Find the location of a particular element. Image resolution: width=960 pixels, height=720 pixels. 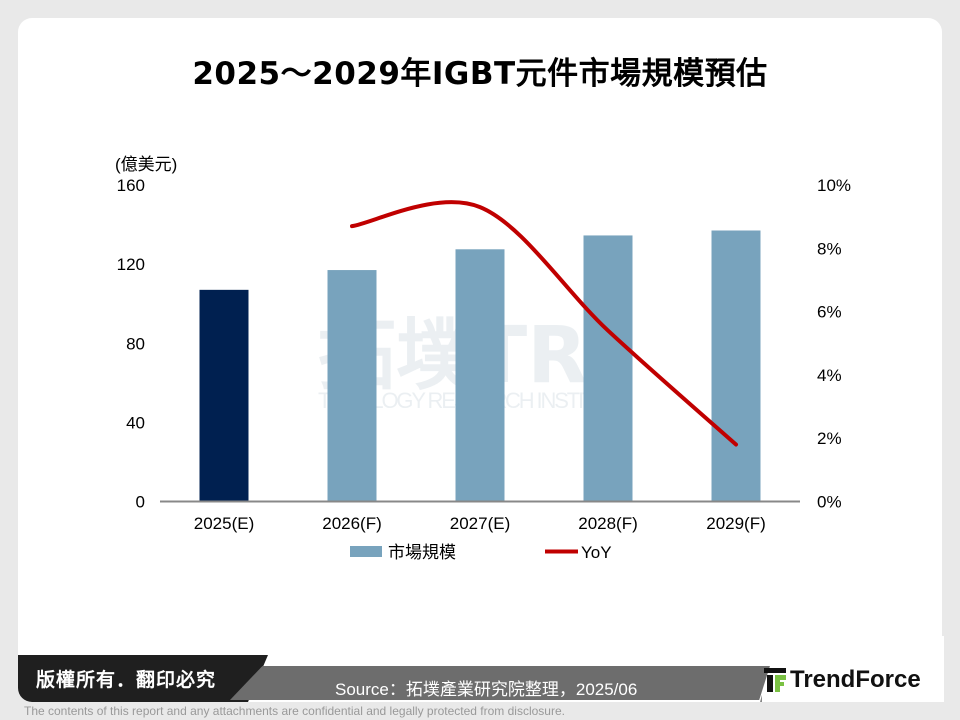

copyright-notice: 版權所有．翻印必究 is located at coordinates (126, 680).